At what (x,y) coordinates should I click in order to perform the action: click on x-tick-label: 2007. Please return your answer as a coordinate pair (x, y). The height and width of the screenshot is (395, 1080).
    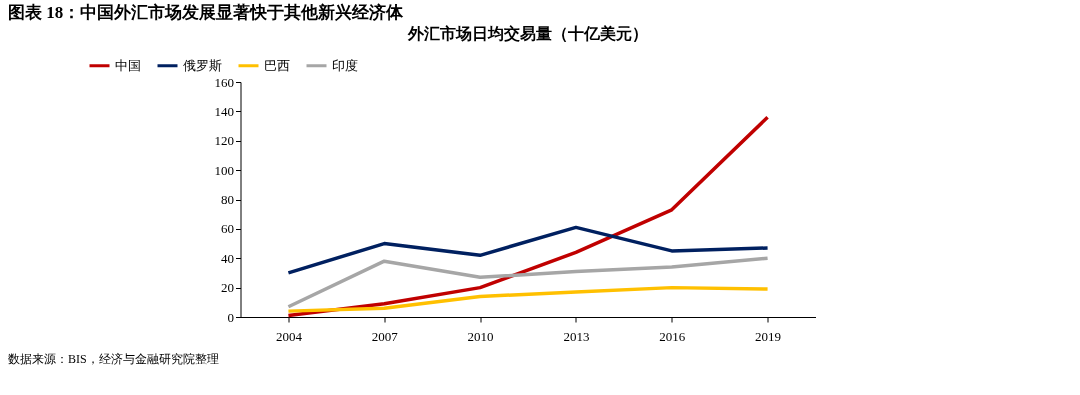
    Looking at the image, I should click on (385, 336).